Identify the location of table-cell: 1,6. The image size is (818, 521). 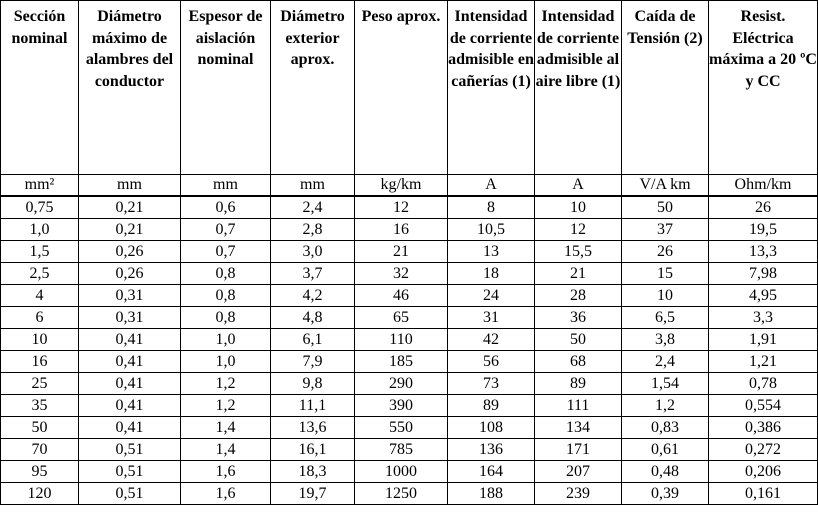
(225, 493).